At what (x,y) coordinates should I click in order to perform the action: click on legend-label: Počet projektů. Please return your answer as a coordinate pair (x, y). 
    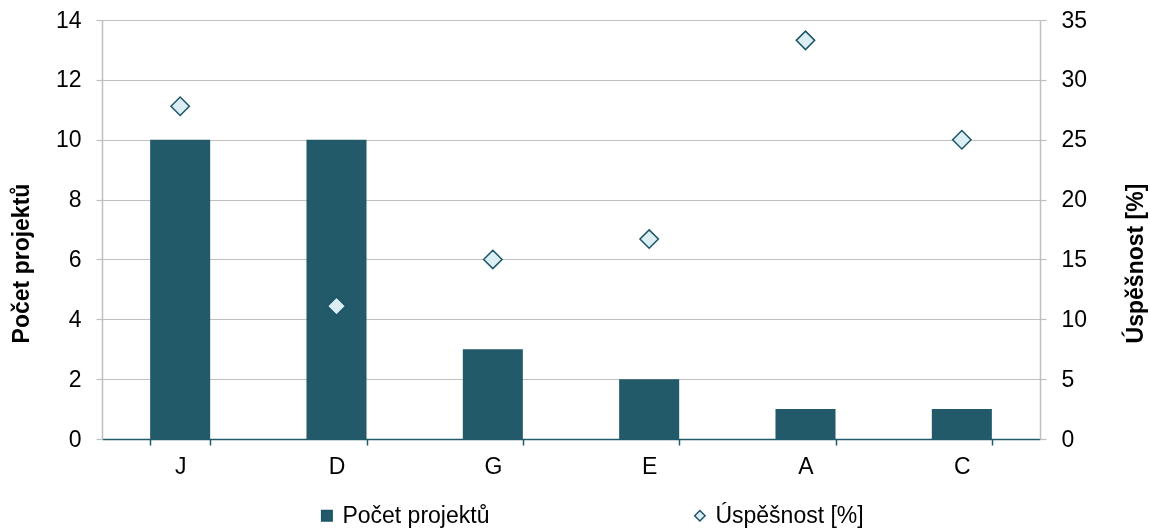
    Looking at the image, I should click on (416, 514).